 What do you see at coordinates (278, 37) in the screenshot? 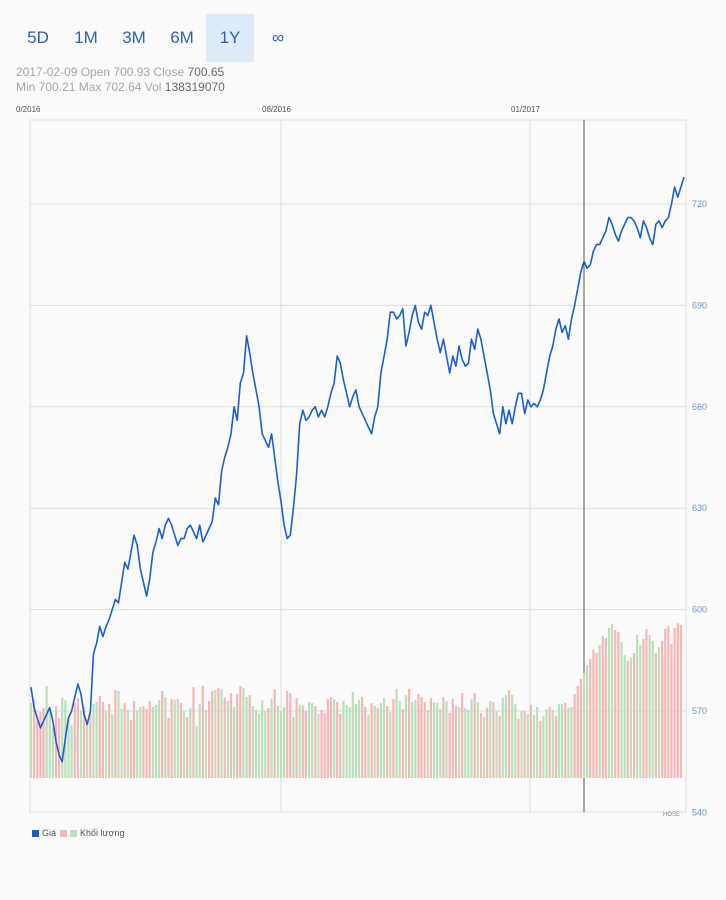
I see `range-all-button: ∞` at bounding box center [278, 37].